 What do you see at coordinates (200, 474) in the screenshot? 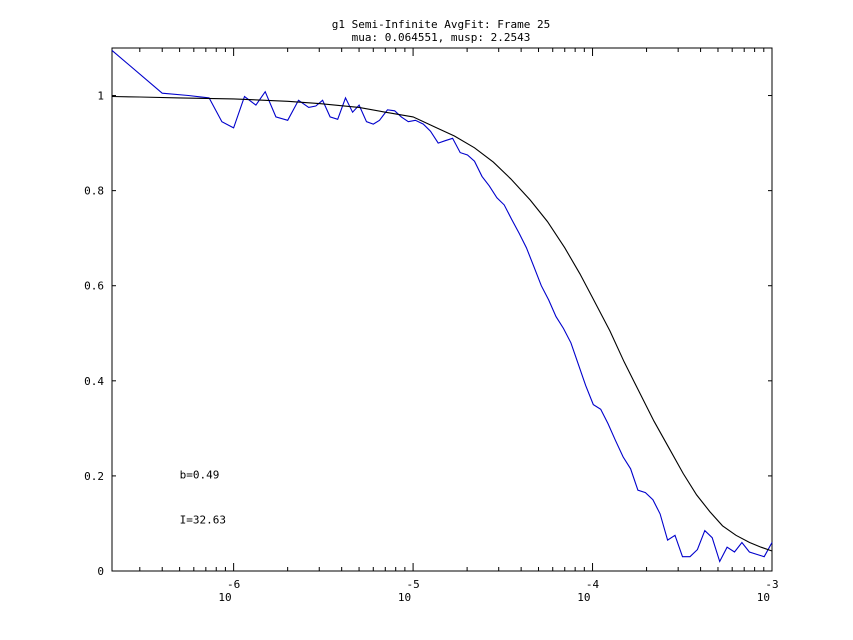
I see `annotation-label: b=0.49` at bounding box center [200, 474].